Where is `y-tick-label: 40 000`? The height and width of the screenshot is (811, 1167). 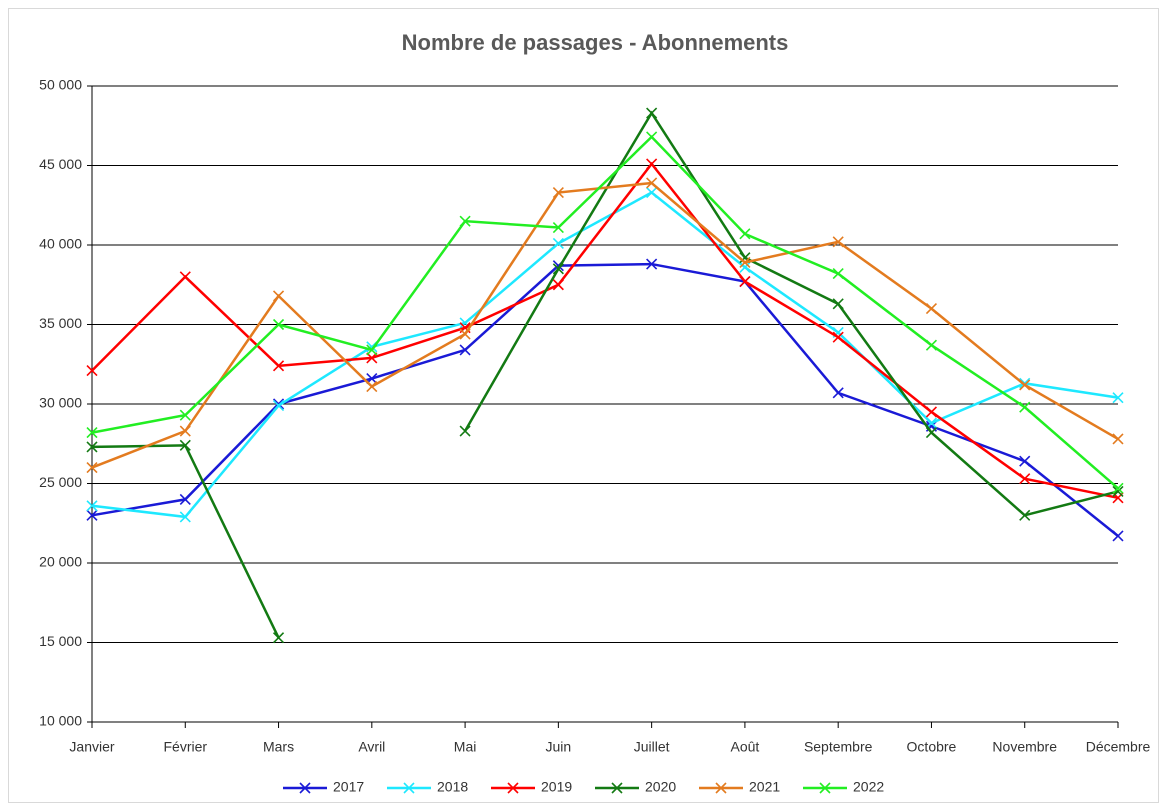 y-tick-label: 40 000 is located at coordinates (60, 244).